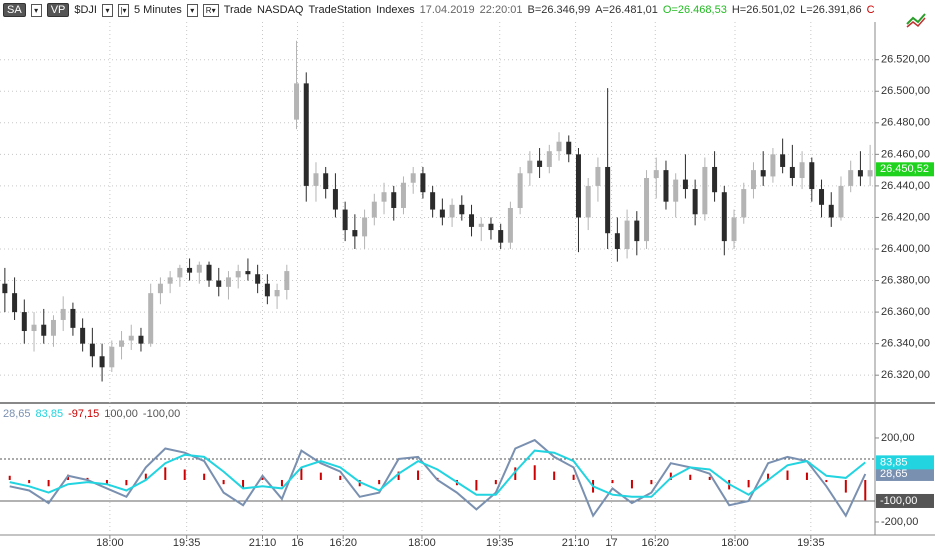 This screenshot has height=550, width=935. Describe the element at coordinates (85, 10) in the screenshot. I see `symbol: $DJI` at that location.